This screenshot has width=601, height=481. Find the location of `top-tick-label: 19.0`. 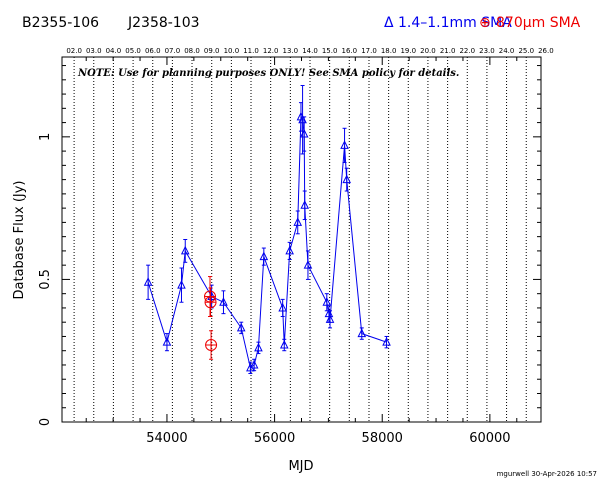

top-tick-label: 19.0 is located at coordinates (408, 51).